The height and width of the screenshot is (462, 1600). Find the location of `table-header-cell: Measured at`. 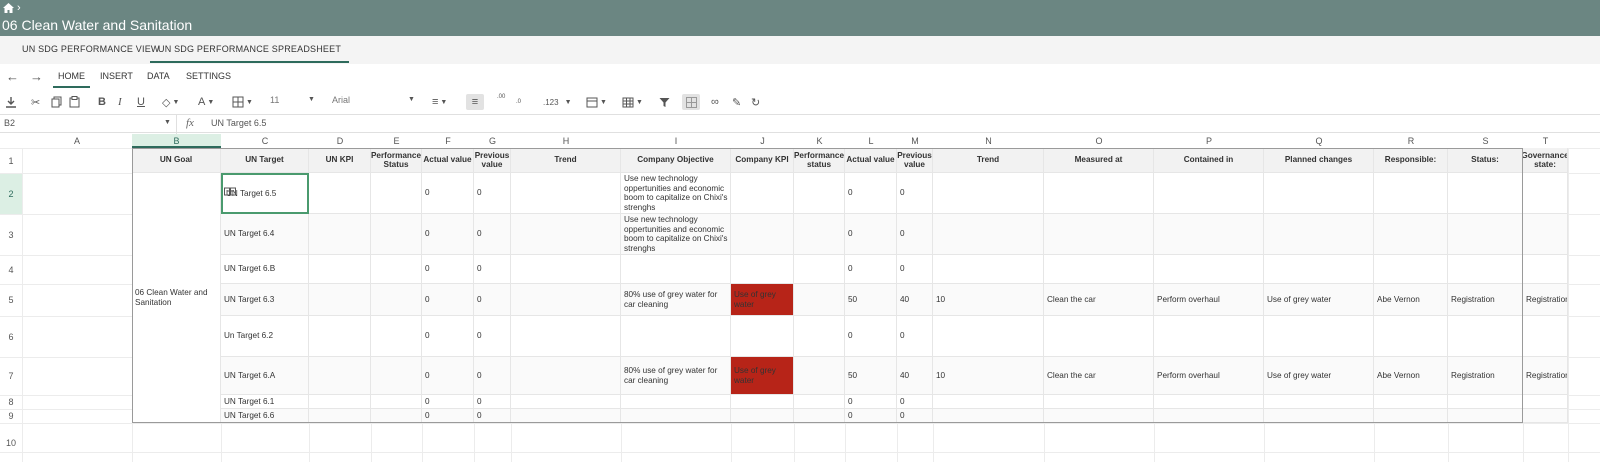

table-header-cell: Measured at is located at coordinates (1099, 160).